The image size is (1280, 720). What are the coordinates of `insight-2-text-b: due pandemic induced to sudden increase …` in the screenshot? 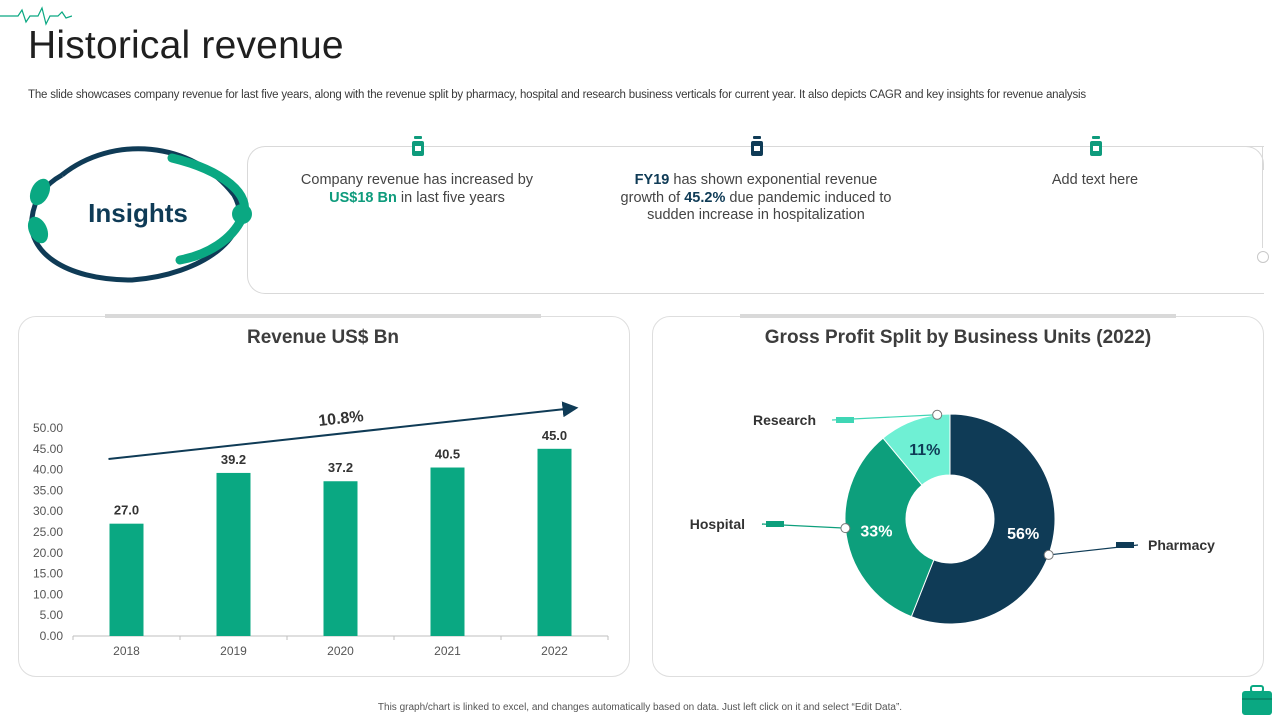 It's located at (769, 206).